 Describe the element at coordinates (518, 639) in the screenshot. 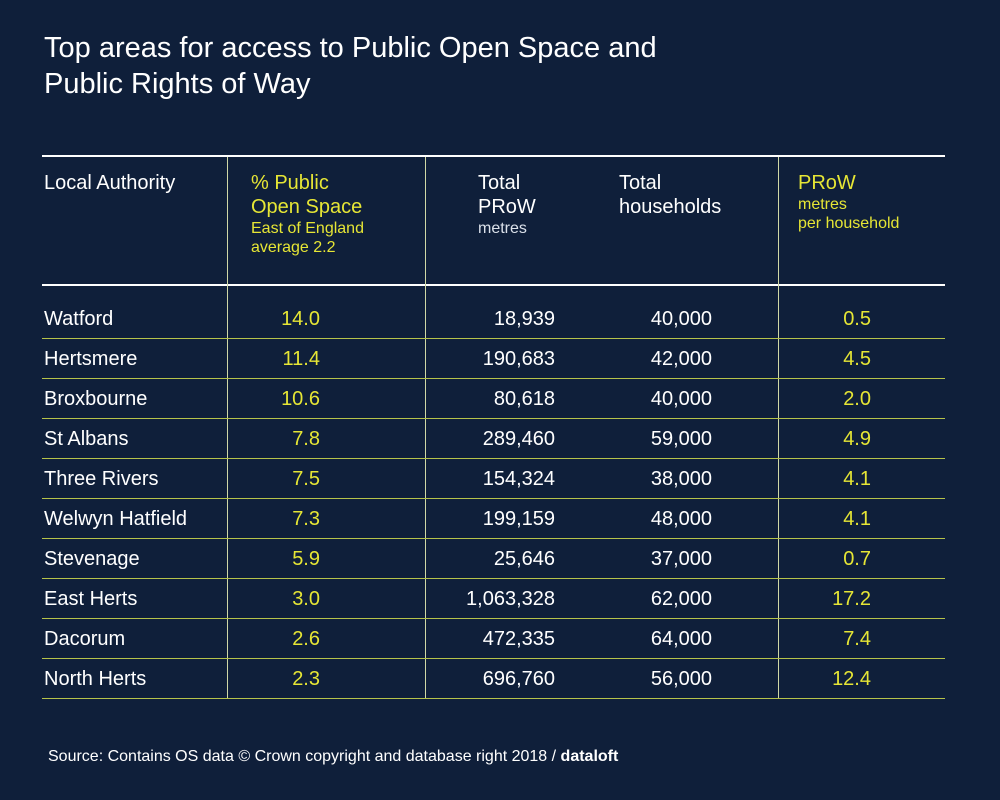

I see `cell-total-prow: 472,335` at that location.